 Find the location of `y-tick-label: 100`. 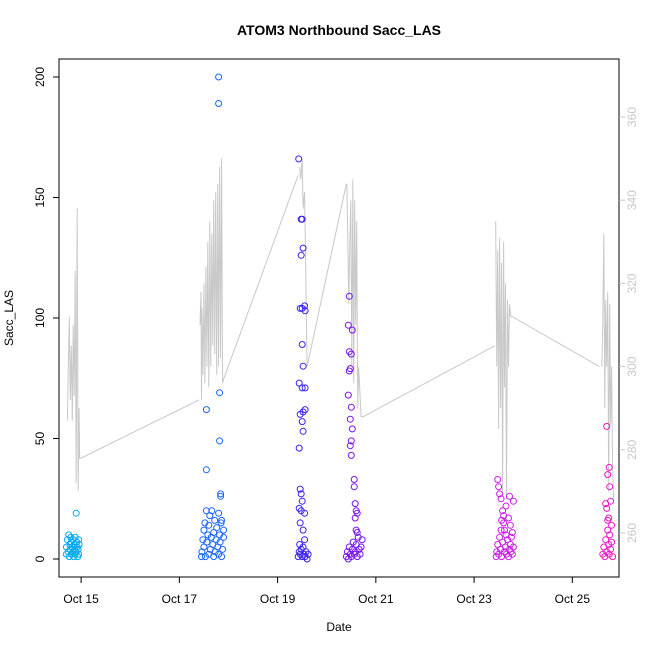

y-tick-label: 100 is located at coordinates (40, 318).